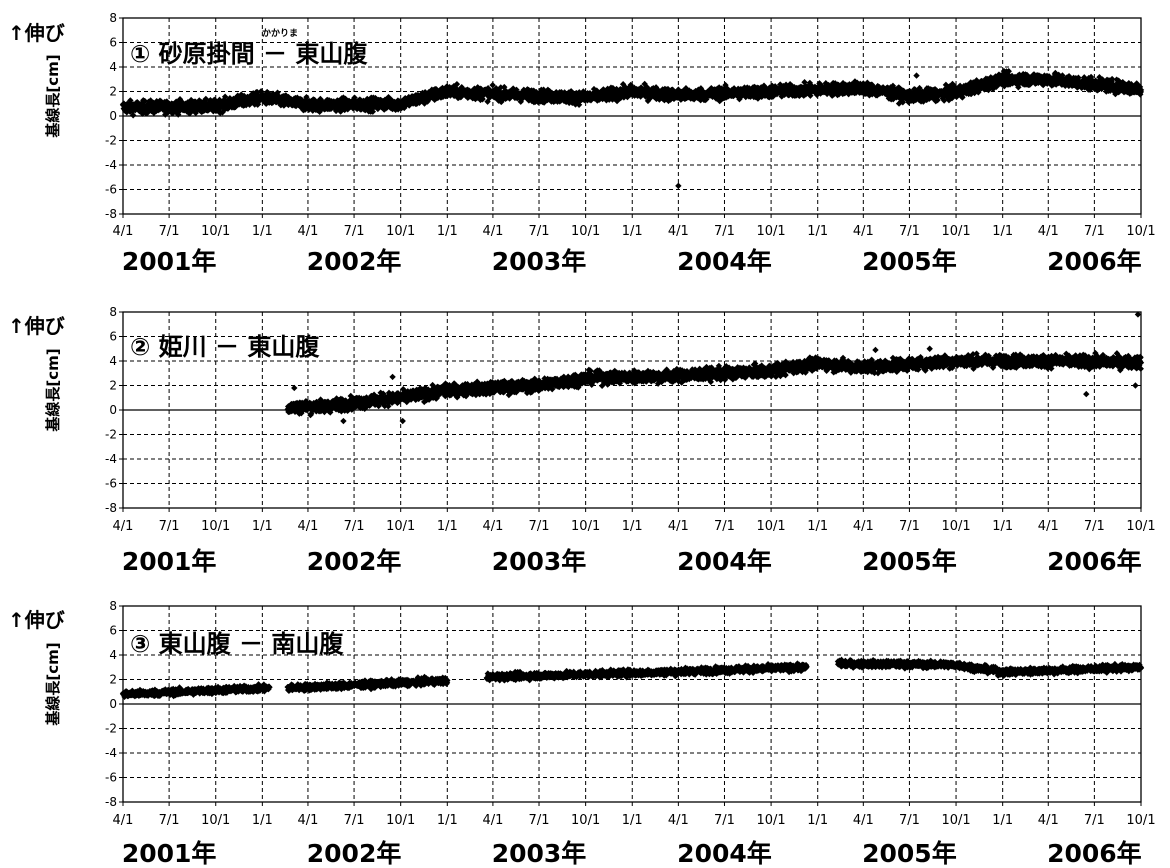 Image resolution: width=1170 pixels, height=868 pixels. Describe the element at coordinates (113, 337) in the screenshot. I see `y-tick-label: 6` at that location.